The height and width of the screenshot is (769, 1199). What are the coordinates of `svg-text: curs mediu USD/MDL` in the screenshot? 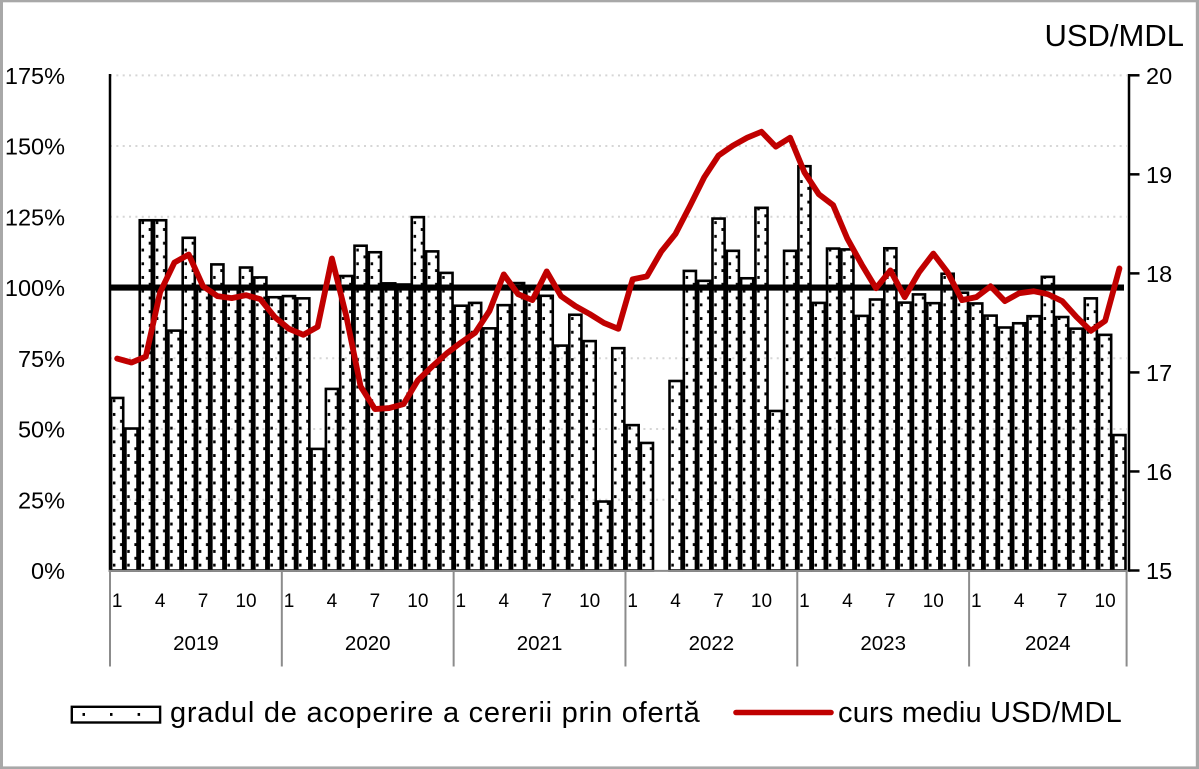 It's located at (980, 713).